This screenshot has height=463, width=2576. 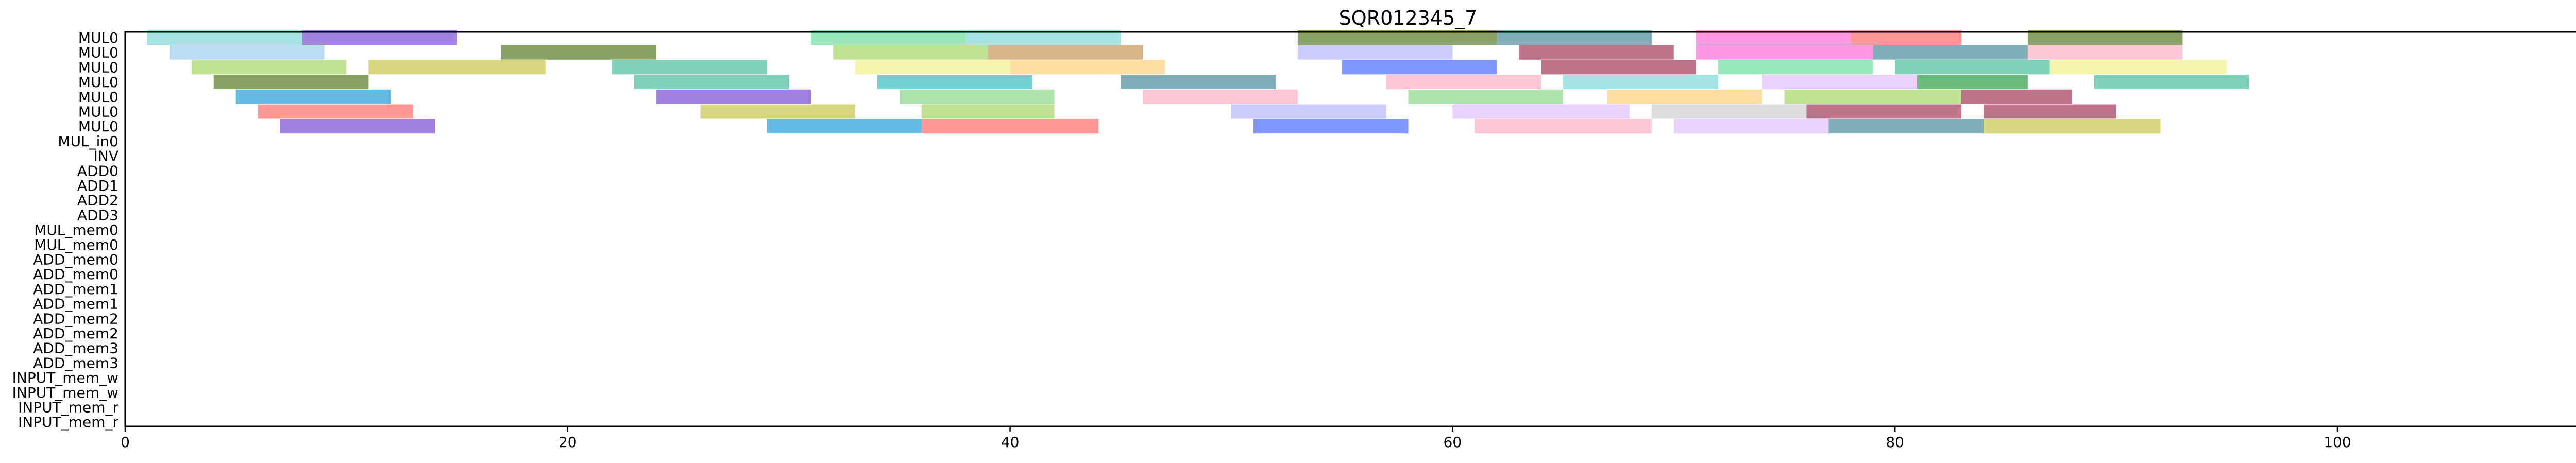 I want to click on x-tick-label: 80, so click(x=1895, y=443).